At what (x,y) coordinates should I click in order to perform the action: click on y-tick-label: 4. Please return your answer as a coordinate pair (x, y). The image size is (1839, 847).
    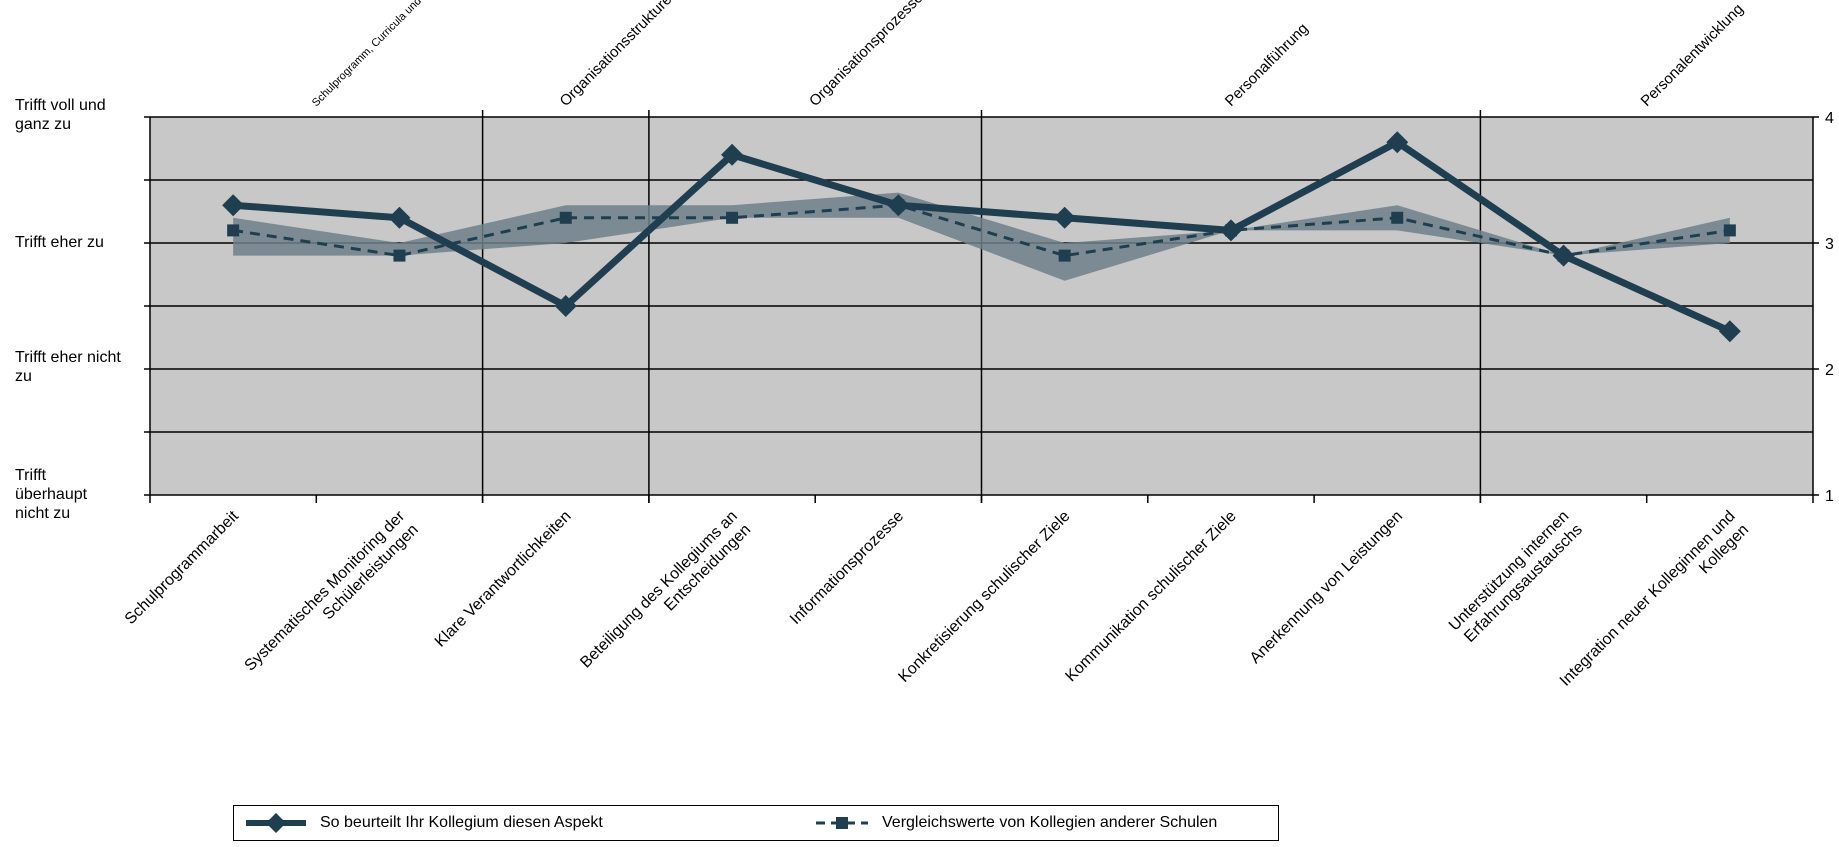
    Looking at the image, I should click on (1829, 118).